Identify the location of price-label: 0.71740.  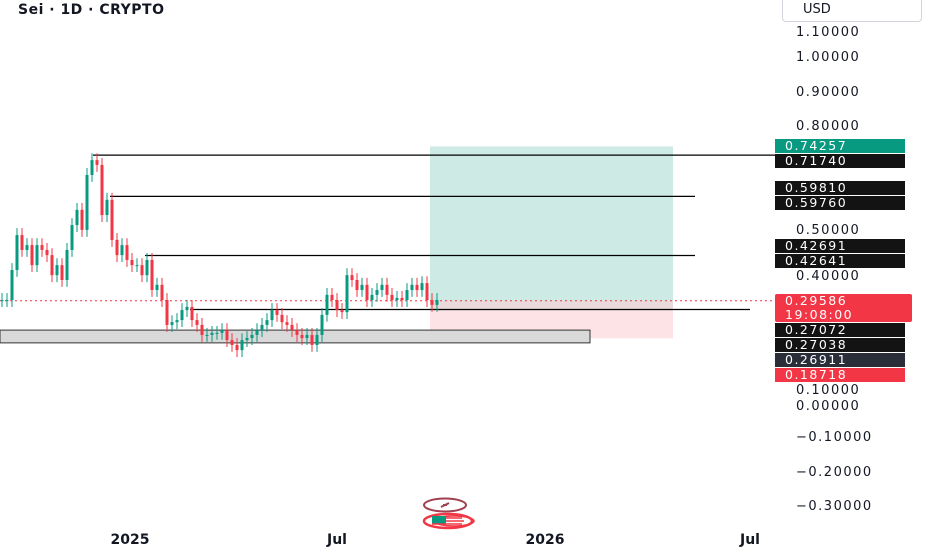
(840, 161).